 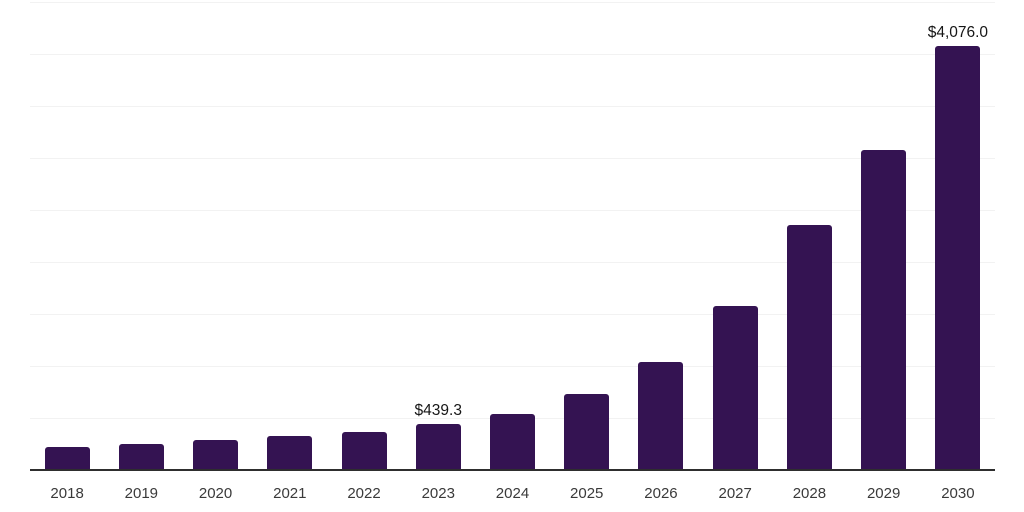 I want to click on bar-2018, so click(x=67, y=458).